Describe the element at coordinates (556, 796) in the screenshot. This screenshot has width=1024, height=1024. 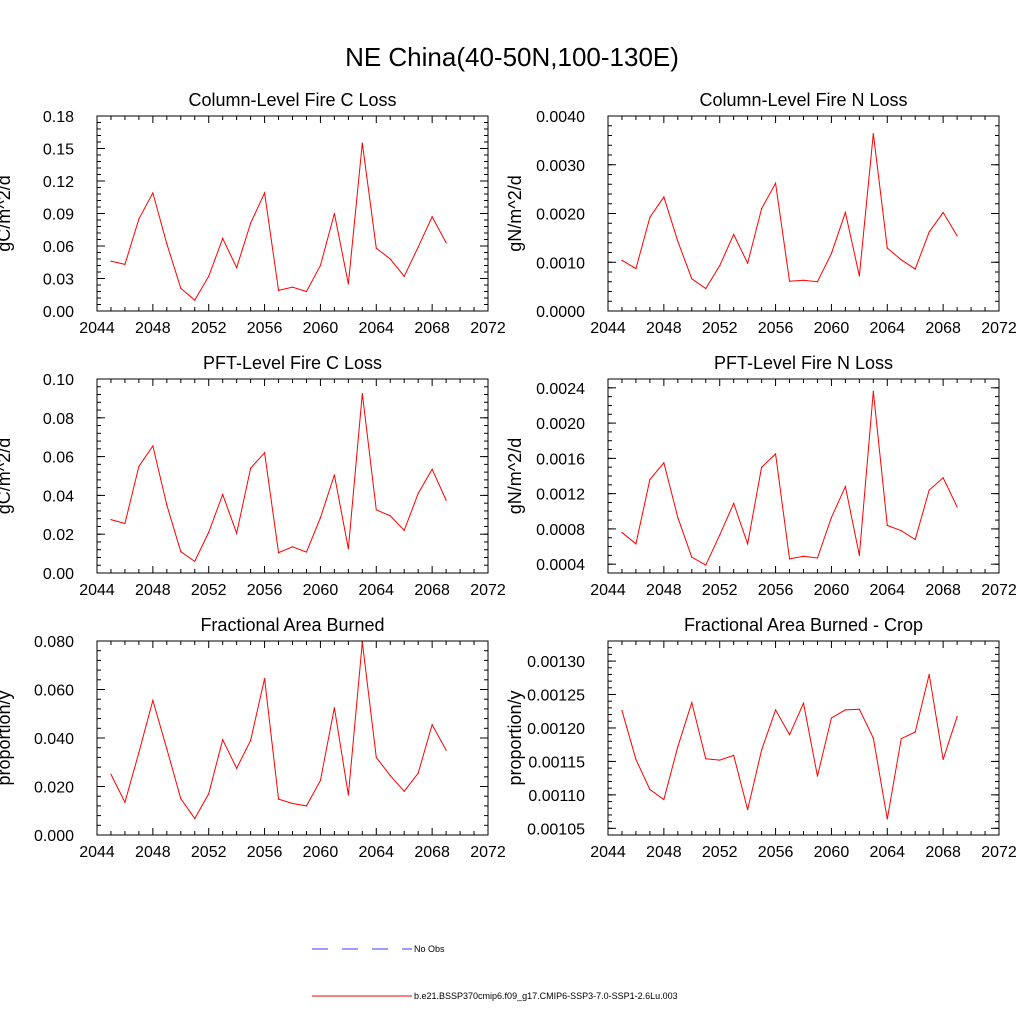
I see `y-tick-label: 0.00110` at that location.